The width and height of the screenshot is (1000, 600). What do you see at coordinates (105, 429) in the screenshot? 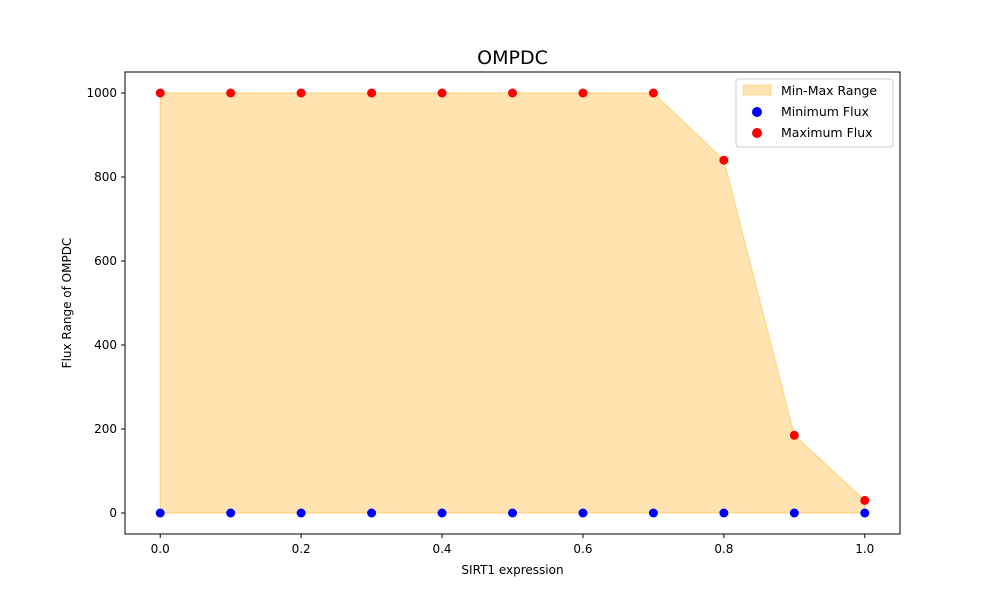
I see `y-tick-label-1: 200` at bounding box center [105, 429].